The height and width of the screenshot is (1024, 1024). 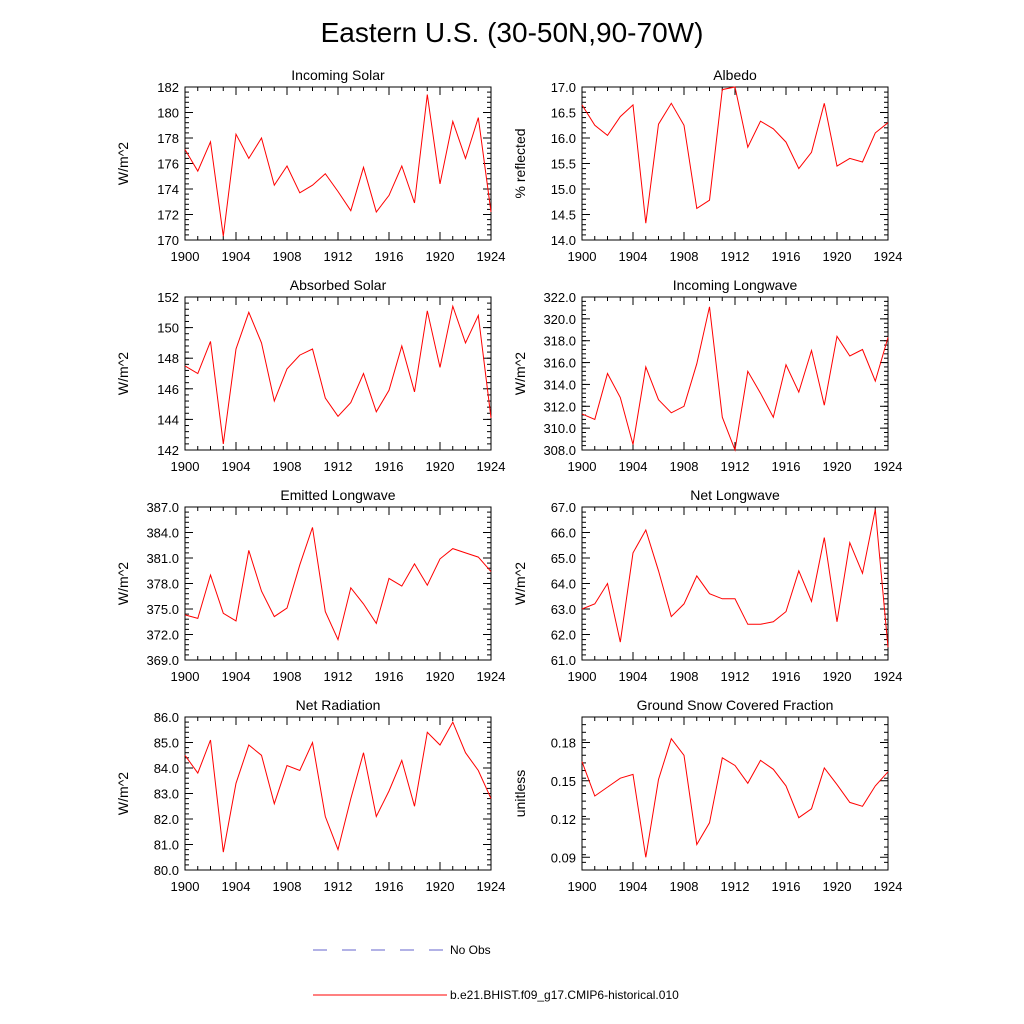 I want to click on panel-title: Incoming Longwave, so click(x=735, y=285).